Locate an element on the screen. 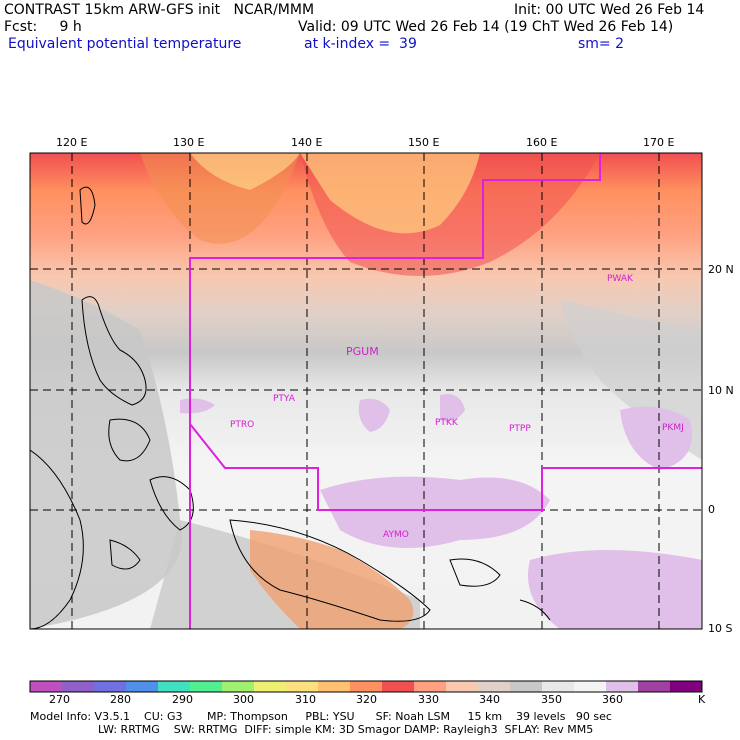 This screenshot has width=740, height=740. station-pwak: PWAK is located at coordinates (620, 279).